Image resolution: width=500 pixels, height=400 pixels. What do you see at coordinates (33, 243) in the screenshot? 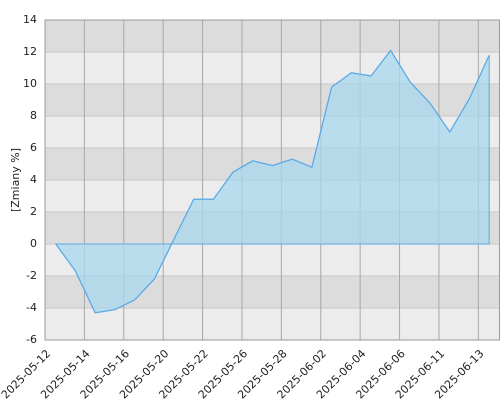
I see `y-tick-label: 0` at bounding box center [33, 243].